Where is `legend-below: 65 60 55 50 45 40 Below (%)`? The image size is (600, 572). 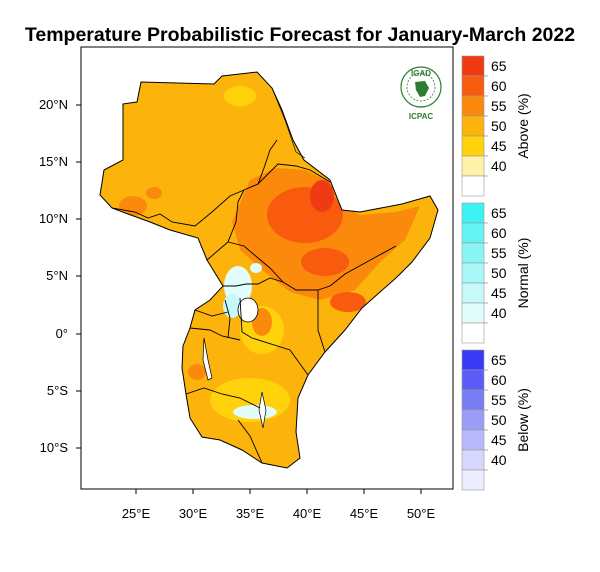
legend-below: 65 60 55 50 45 40 Below (%) is located at coordinates (496, 420).